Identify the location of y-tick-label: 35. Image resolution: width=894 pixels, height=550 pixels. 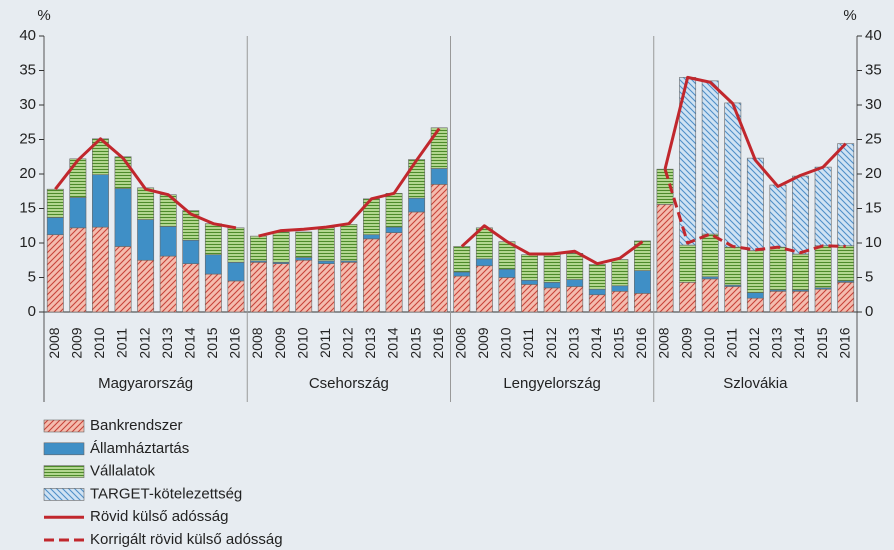
(27, 69).